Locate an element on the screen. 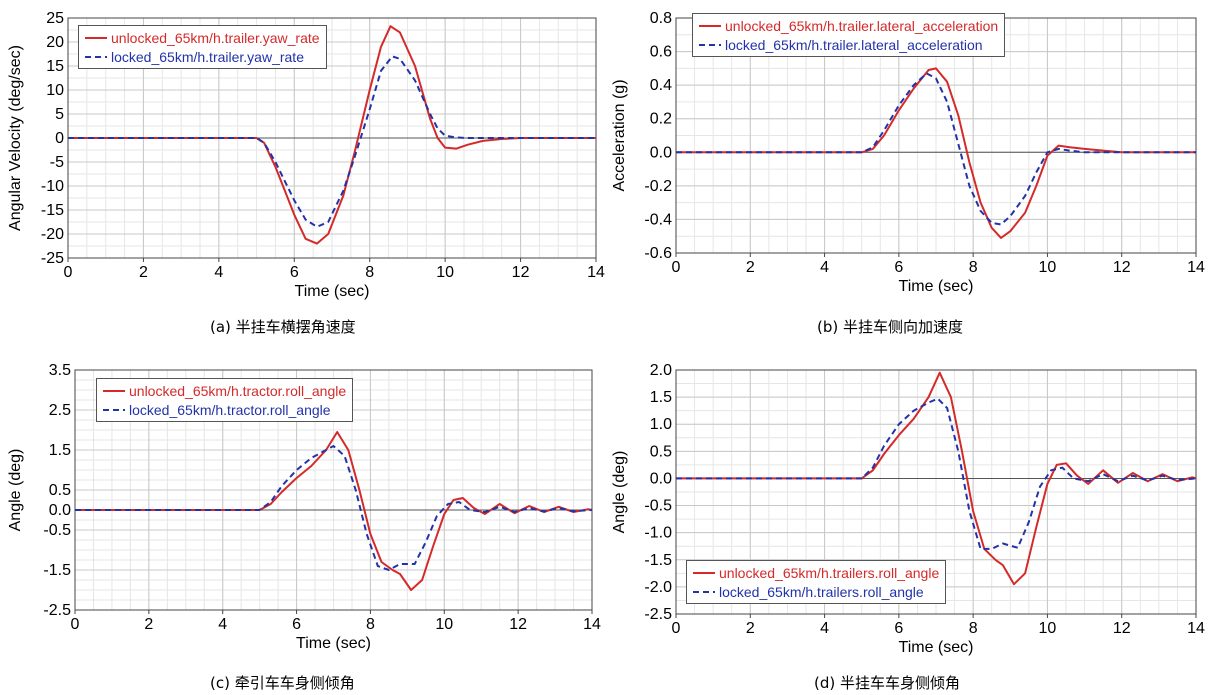  y-tick-label: 0.8 is located at coordinates (661, 18).